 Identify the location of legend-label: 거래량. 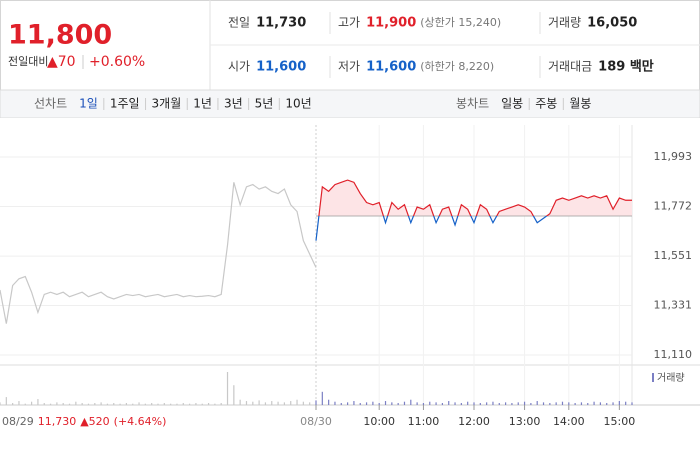
(671, 378).